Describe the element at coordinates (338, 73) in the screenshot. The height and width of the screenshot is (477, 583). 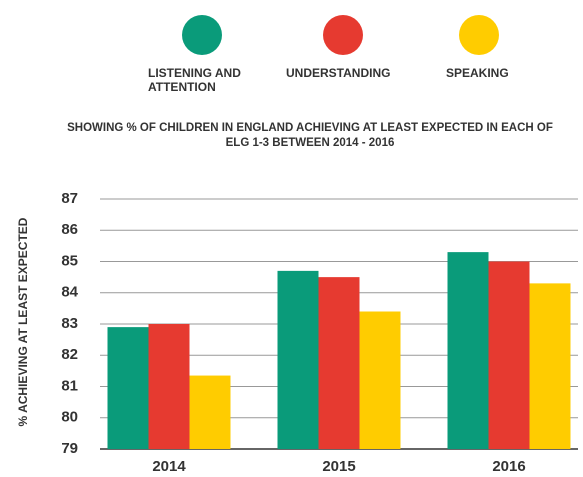
I see `legend-label: UNDERSTANDING` at that location.